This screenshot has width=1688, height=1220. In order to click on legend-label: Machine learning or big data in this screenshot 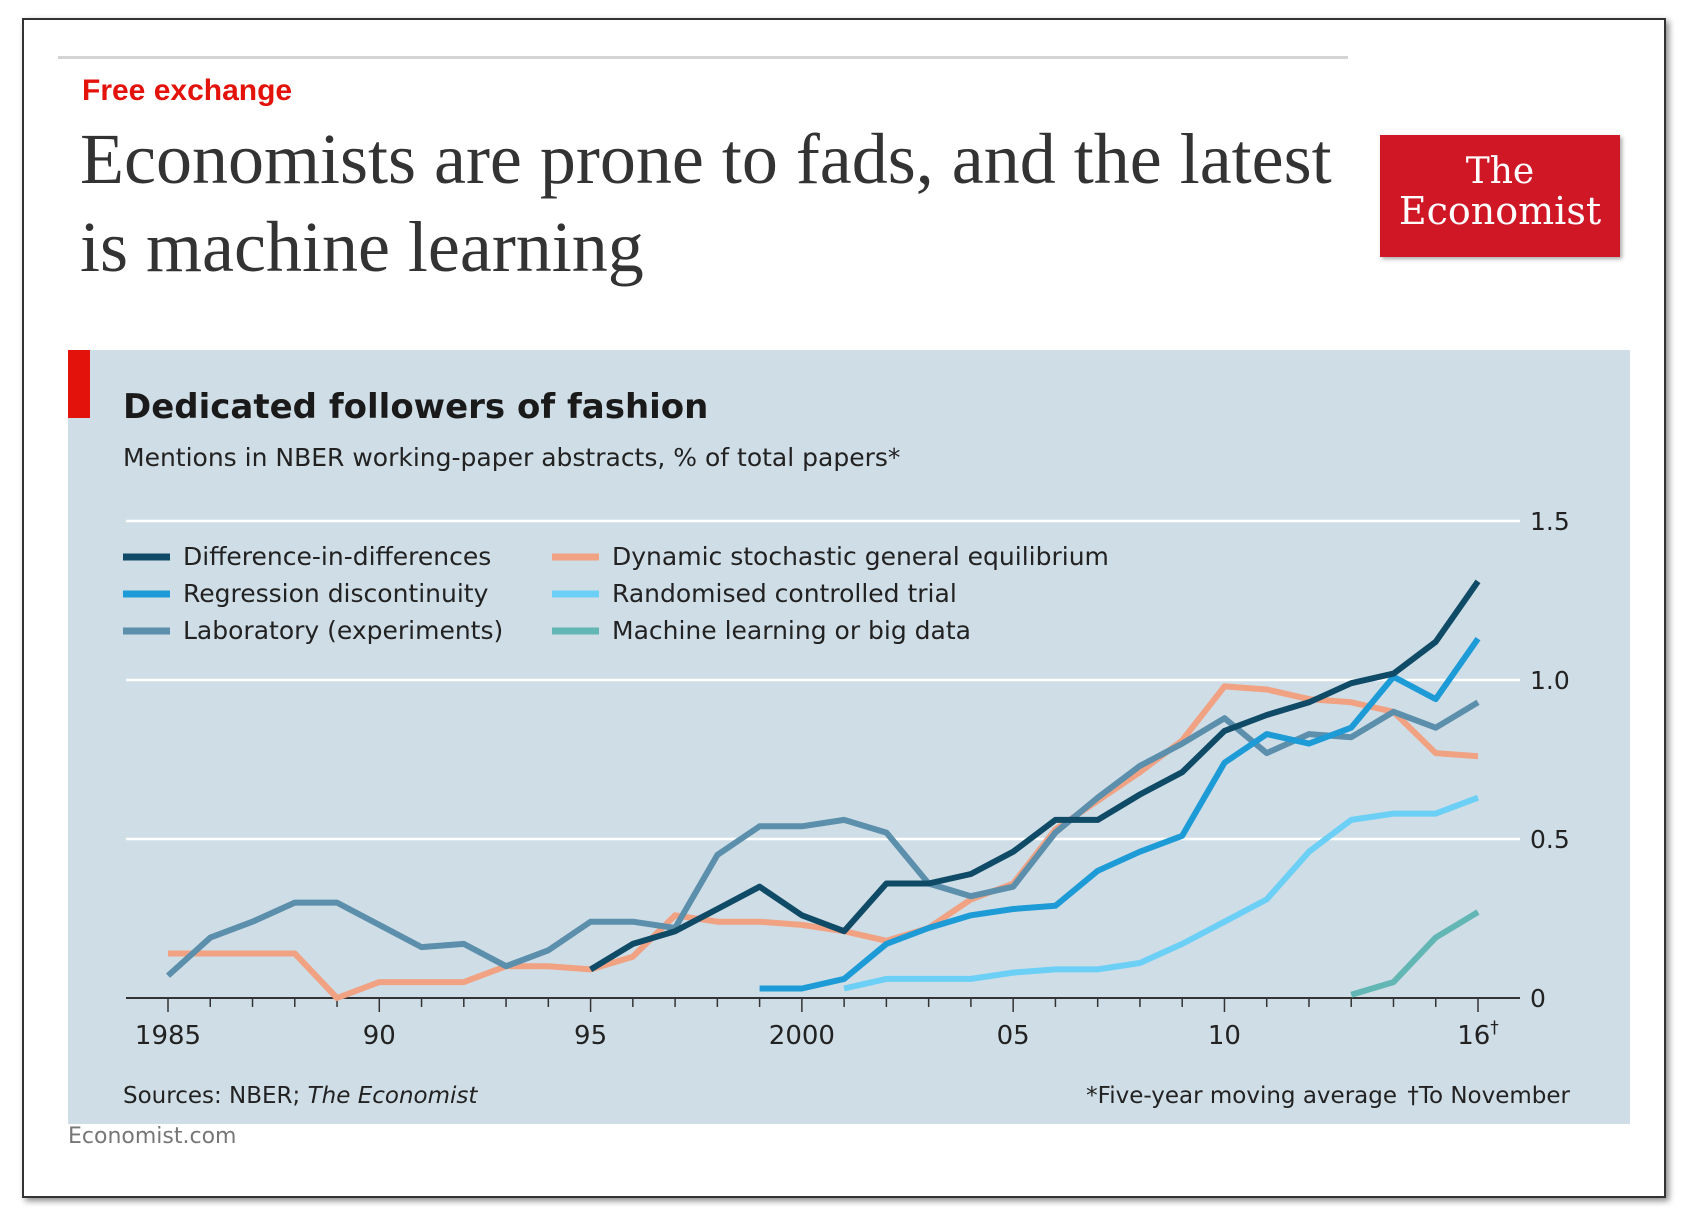, I will do `click(791, 630)`.